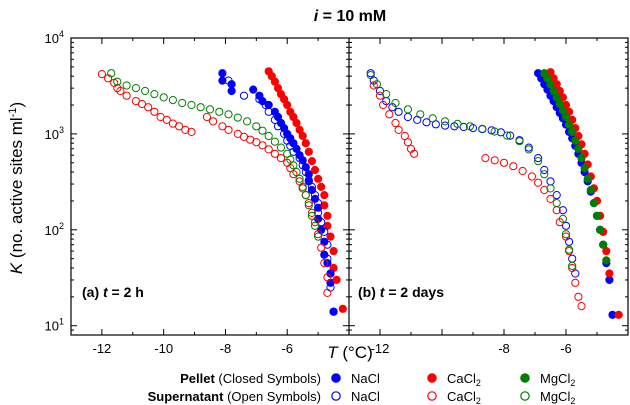 The height and width of the screenshot is (405, 630). Describe the element at coordinates (380, 348) in the screenshot. I see `x-tick-label: -12` at that location.